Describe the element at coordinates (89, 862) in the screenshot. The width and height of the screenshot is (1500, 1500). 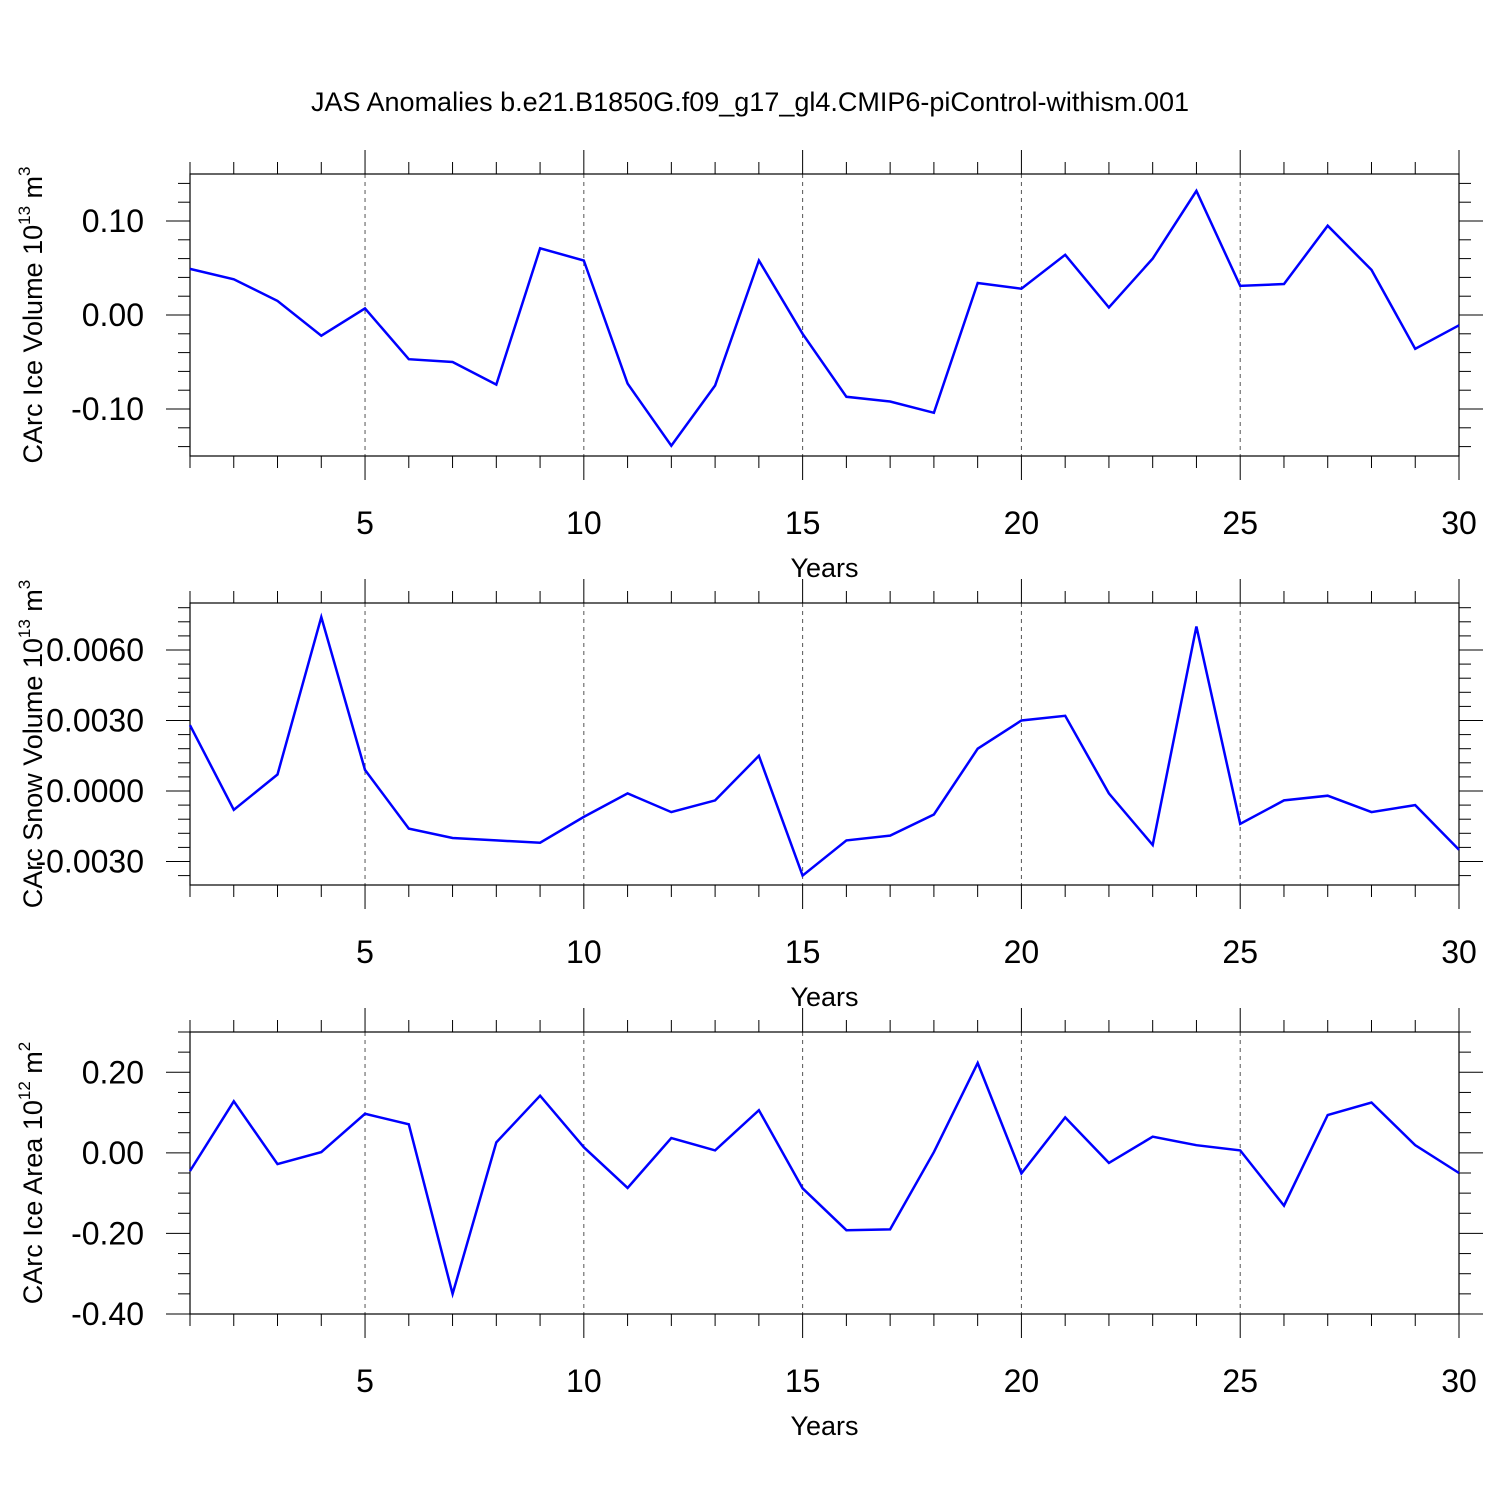
I see `y-tick-label: -0.0030` at that location.